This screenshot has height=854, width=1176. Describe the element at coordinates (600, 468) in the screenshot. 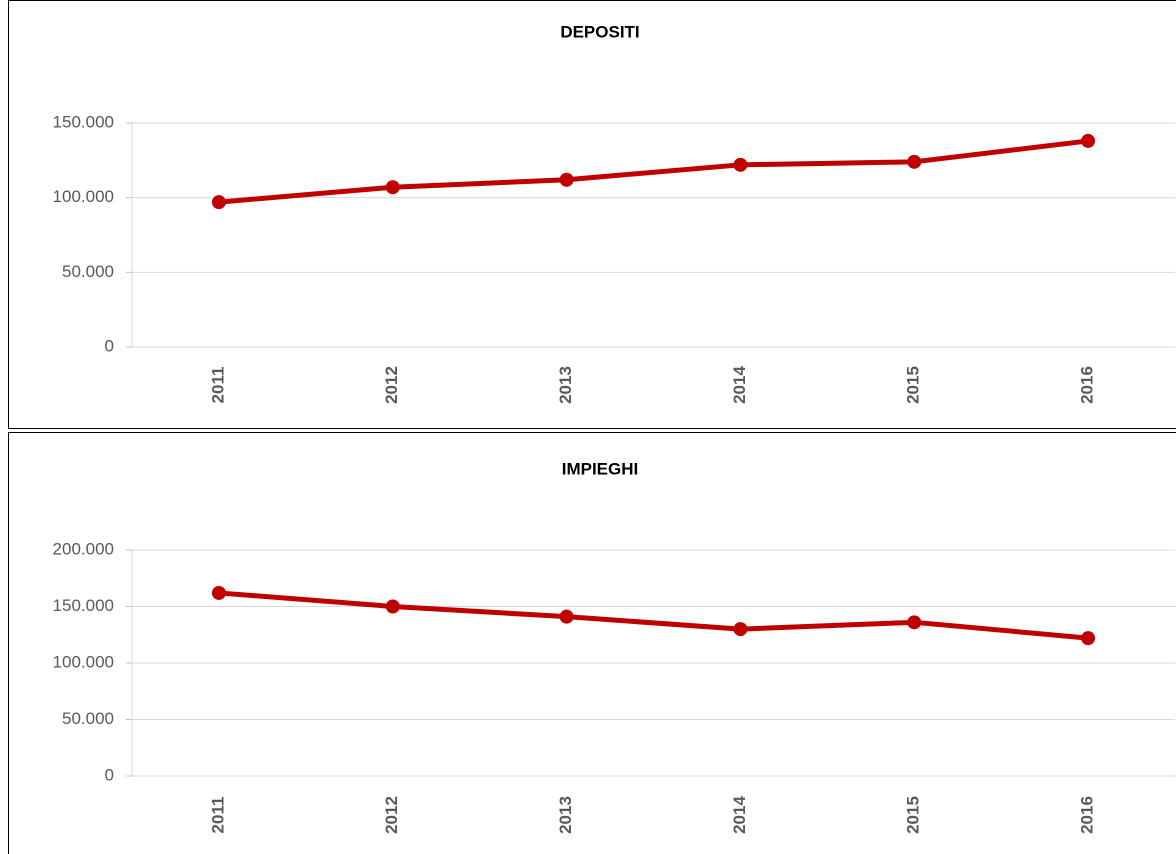

I see `chart-title: IMPIEGHI` at that location.